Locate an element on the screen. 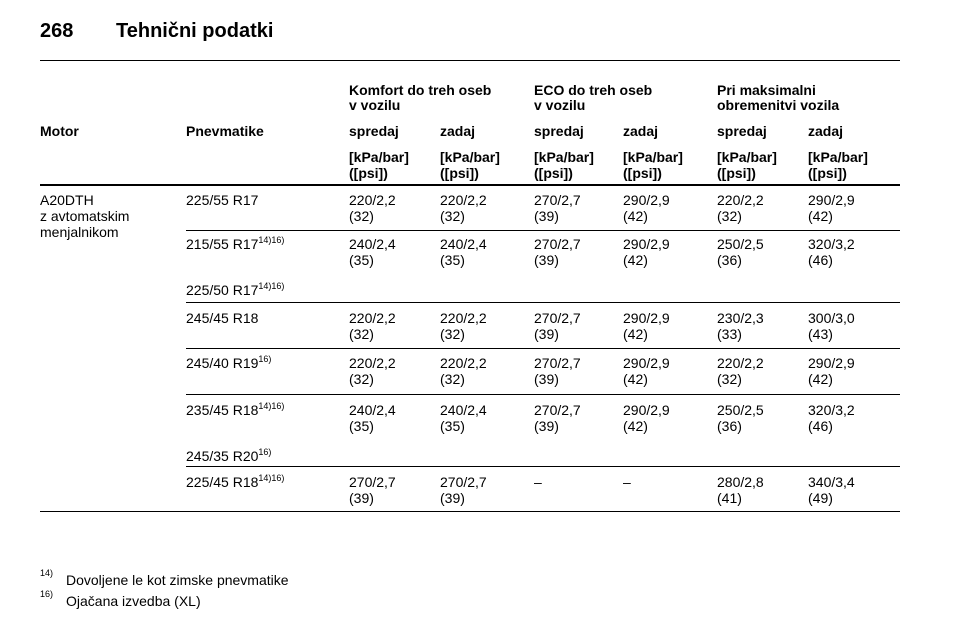  footnote-mark: 14) is located at coordinates (47, 573).